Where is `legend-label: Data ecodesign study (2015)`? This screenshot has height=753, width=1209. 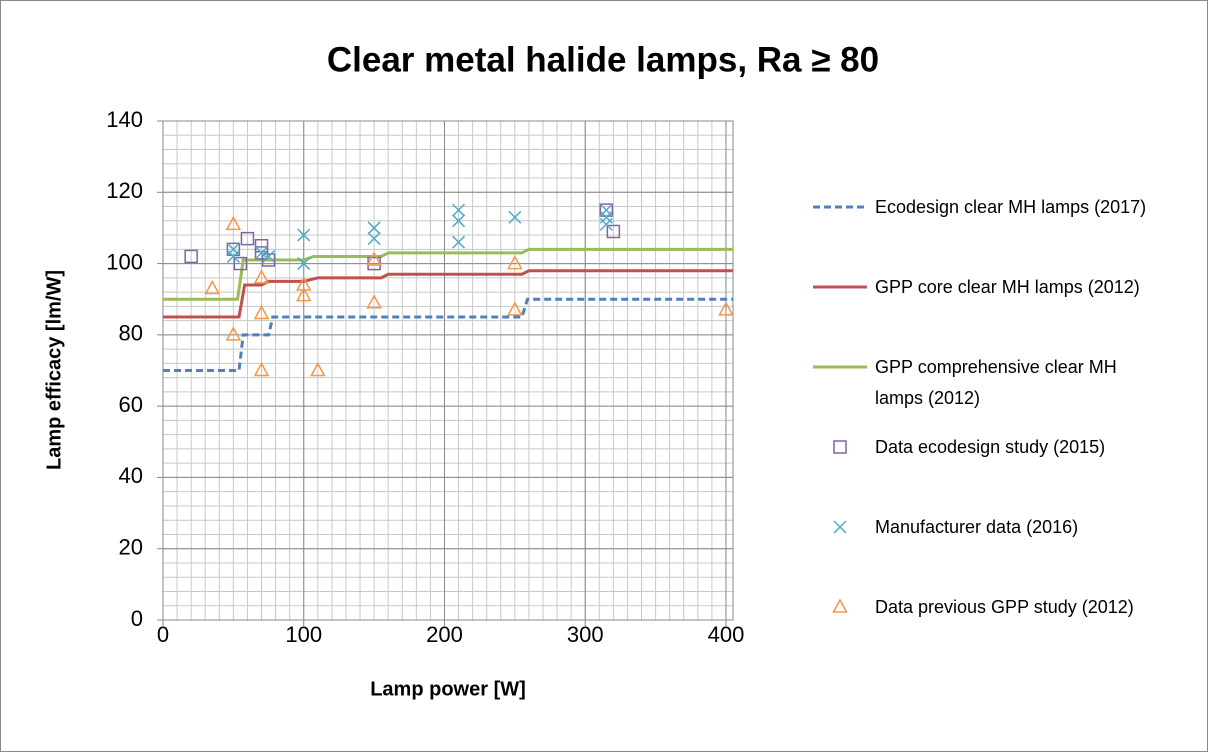 legend-label: Data ecodesign study (2015) is located at coordinates (990, 447).